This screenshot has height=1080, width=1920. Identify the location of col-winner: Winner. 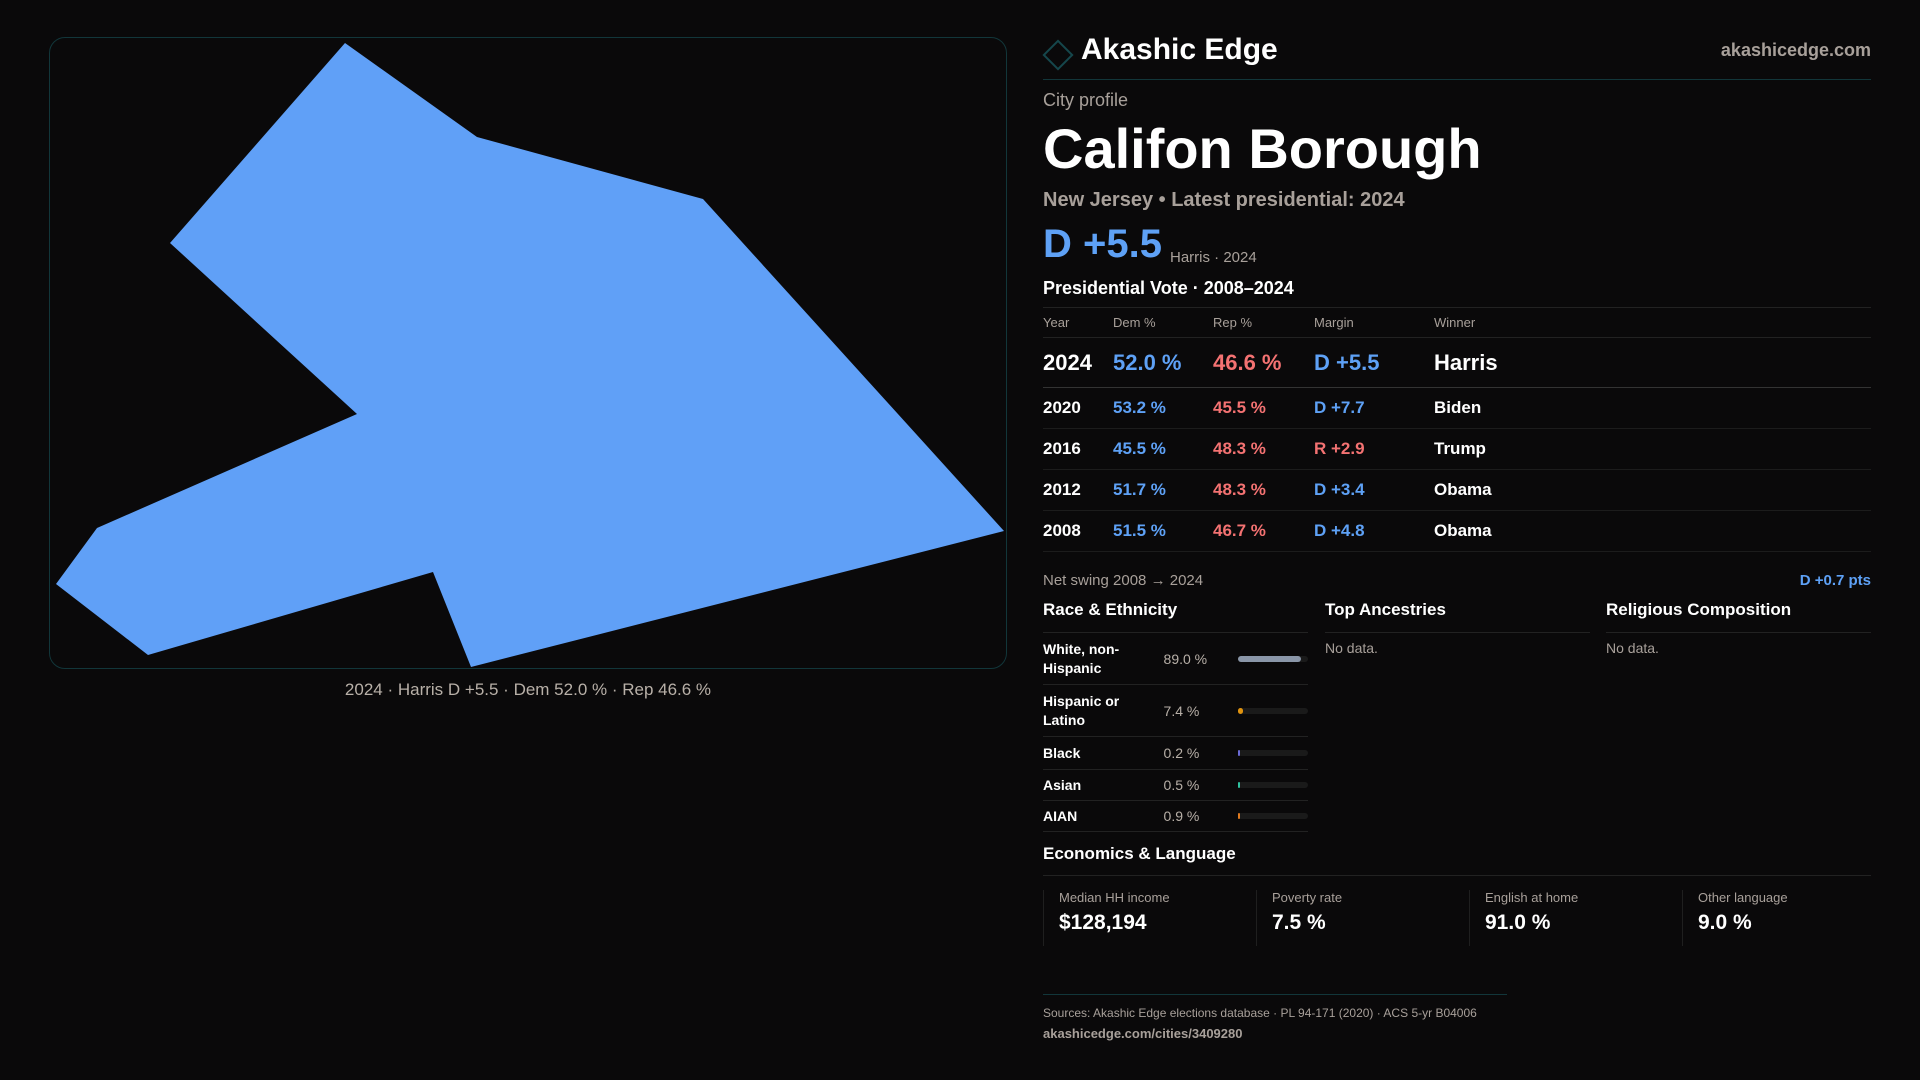
(1652, 322).